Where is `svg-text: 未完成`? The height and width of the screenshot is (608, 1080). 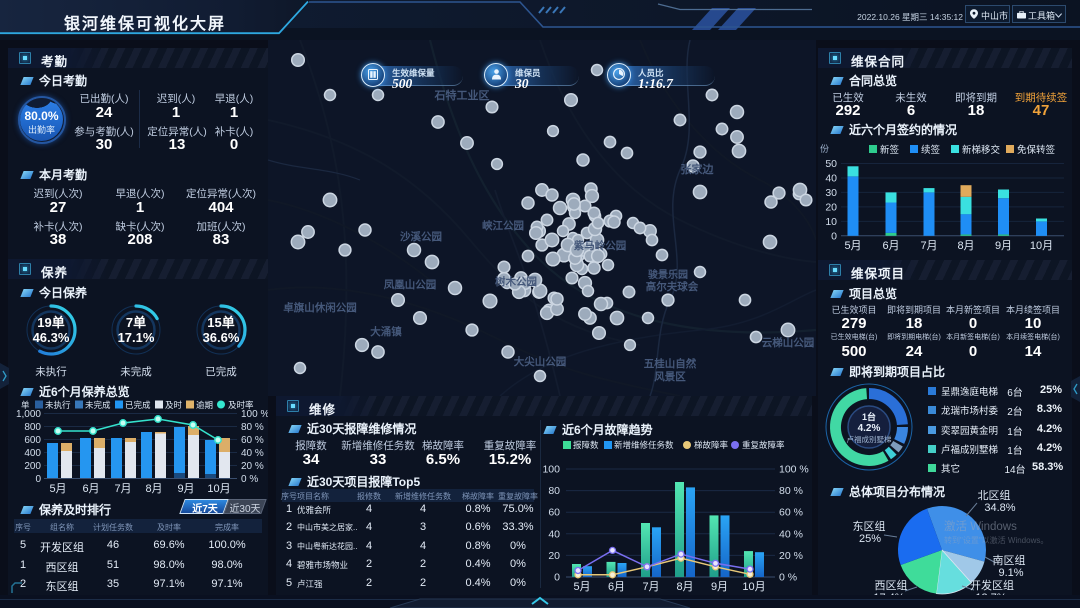 svg-text: 未完成 is located at coordinates (98, 405).